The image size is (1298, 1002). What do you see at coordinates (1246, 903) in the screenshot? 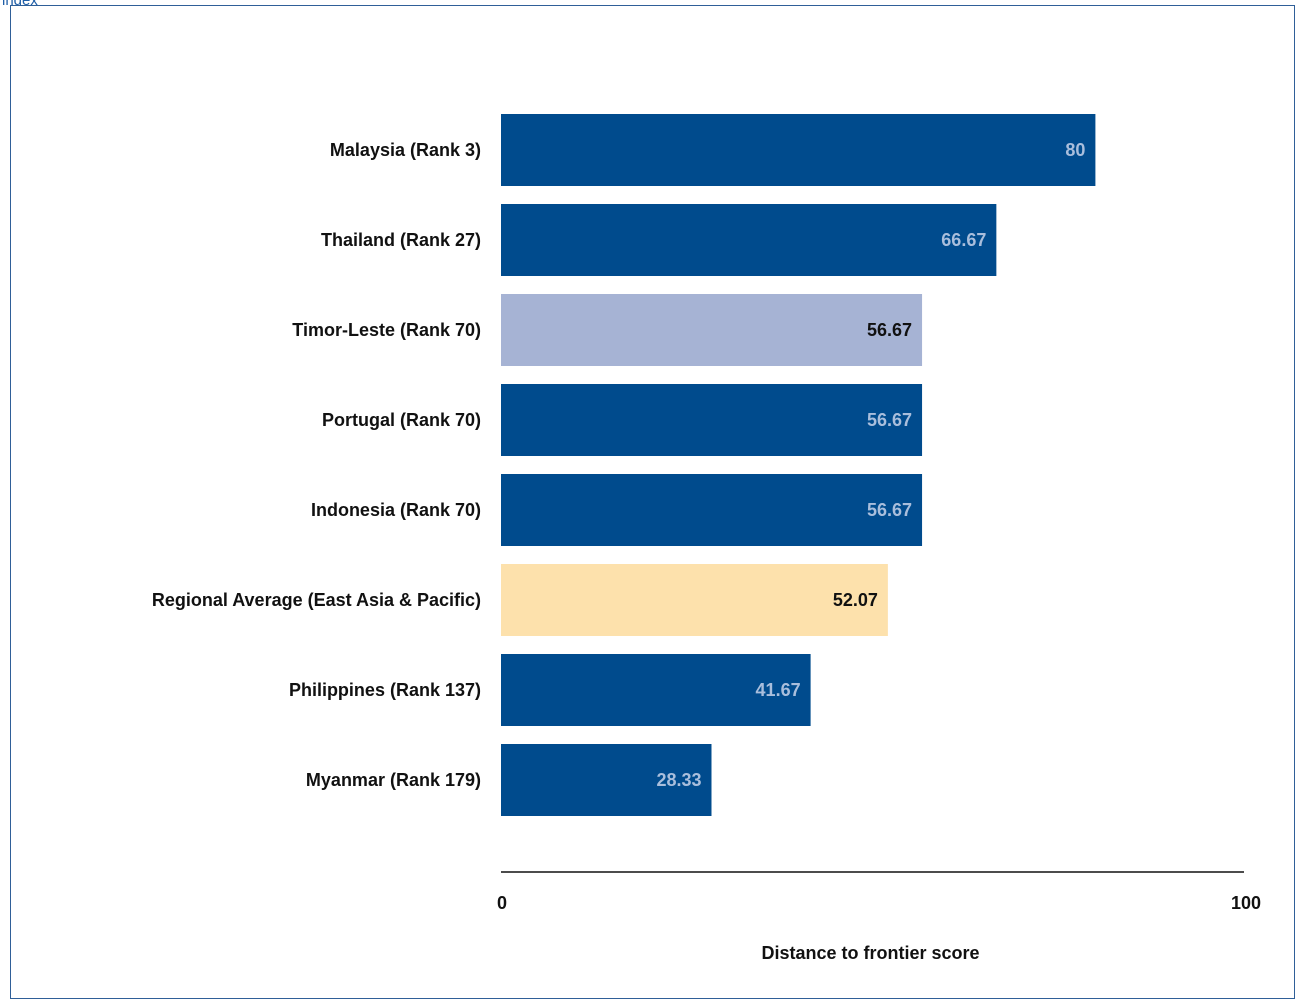
I see `x-tick-label-1: 100` at bounding box center [1246, 903].